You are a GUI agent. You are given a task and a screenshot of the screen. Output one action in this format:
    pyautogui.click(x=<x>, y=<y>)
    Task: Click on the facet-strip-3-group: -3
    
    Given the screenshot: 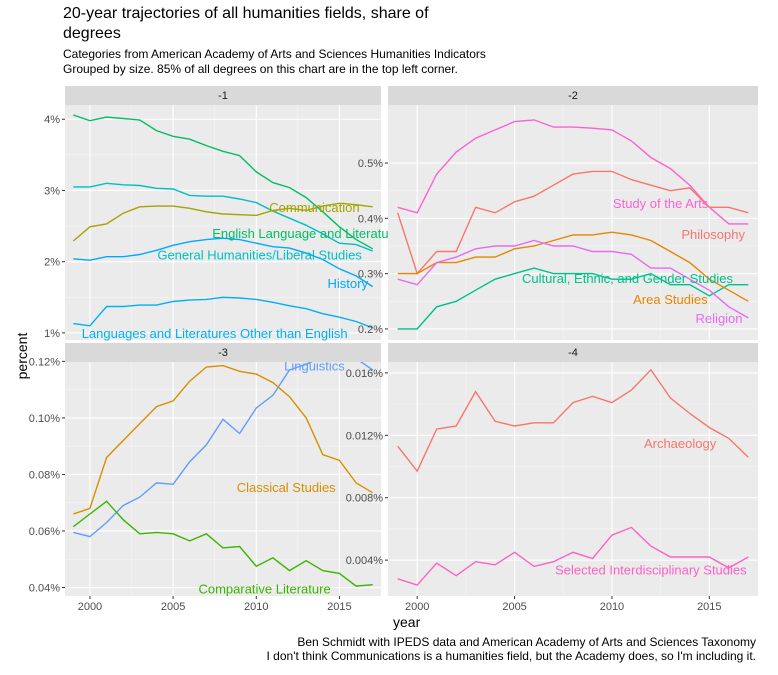 What is the action you would take?
    pyautogui.click(x=223, y=352)
    